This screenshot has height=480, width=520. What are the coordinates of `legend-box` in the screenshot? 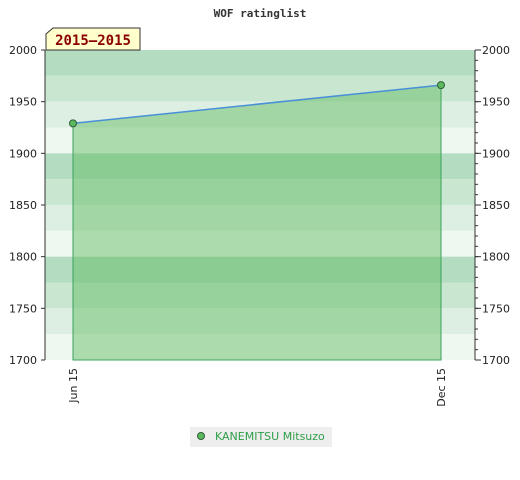 It's located at (261, 437).